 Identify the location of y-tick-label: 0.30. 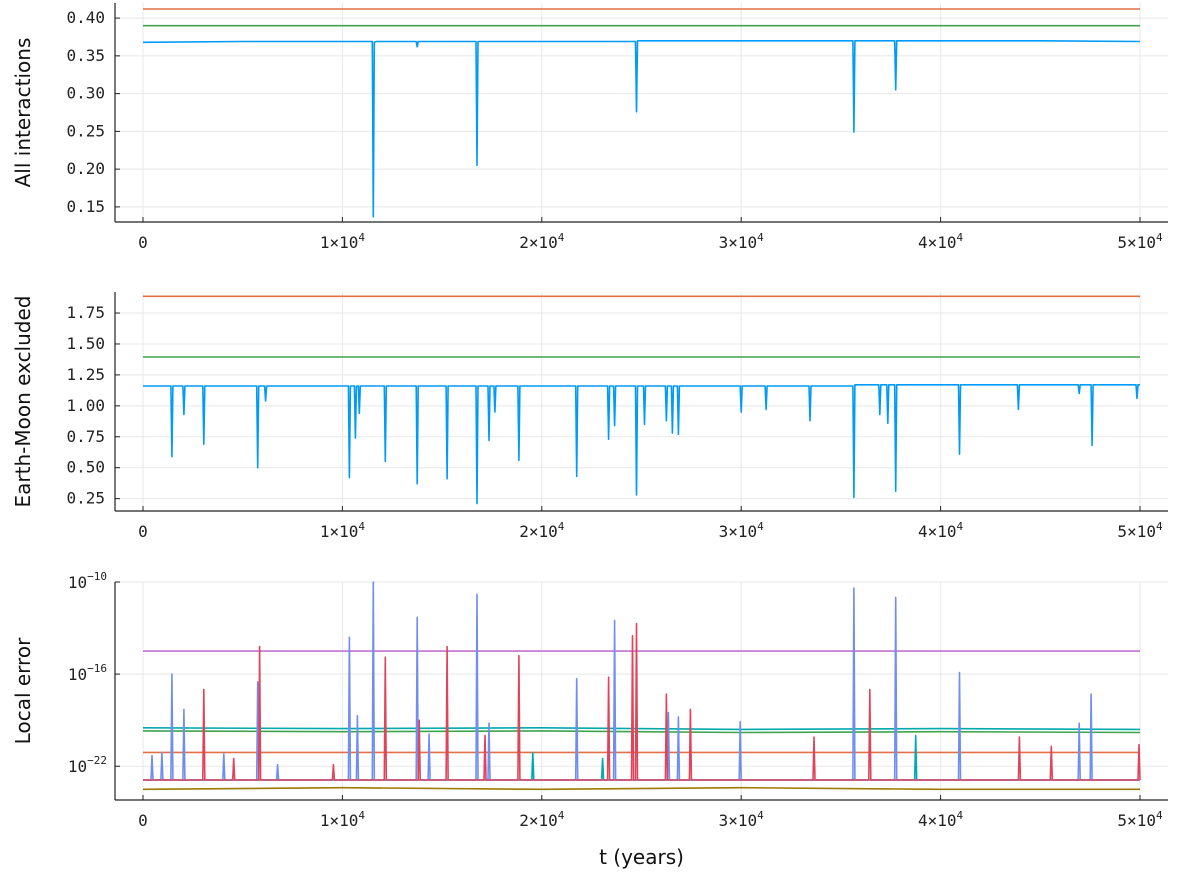
(85, 93).